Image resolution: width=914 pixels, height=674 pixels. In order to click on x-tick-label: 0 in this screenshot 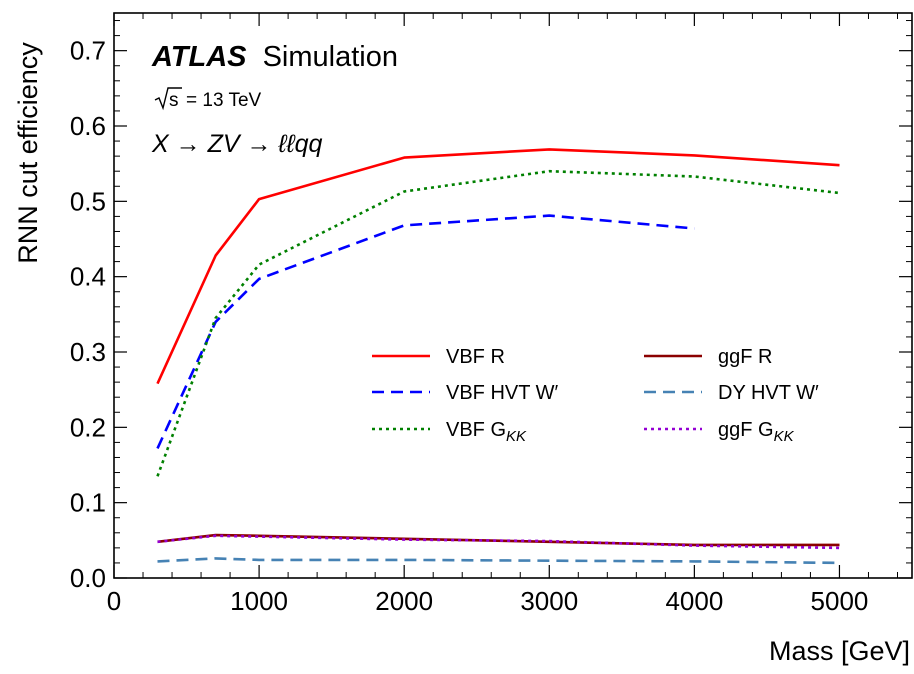, I will do `click(114, 601)`.